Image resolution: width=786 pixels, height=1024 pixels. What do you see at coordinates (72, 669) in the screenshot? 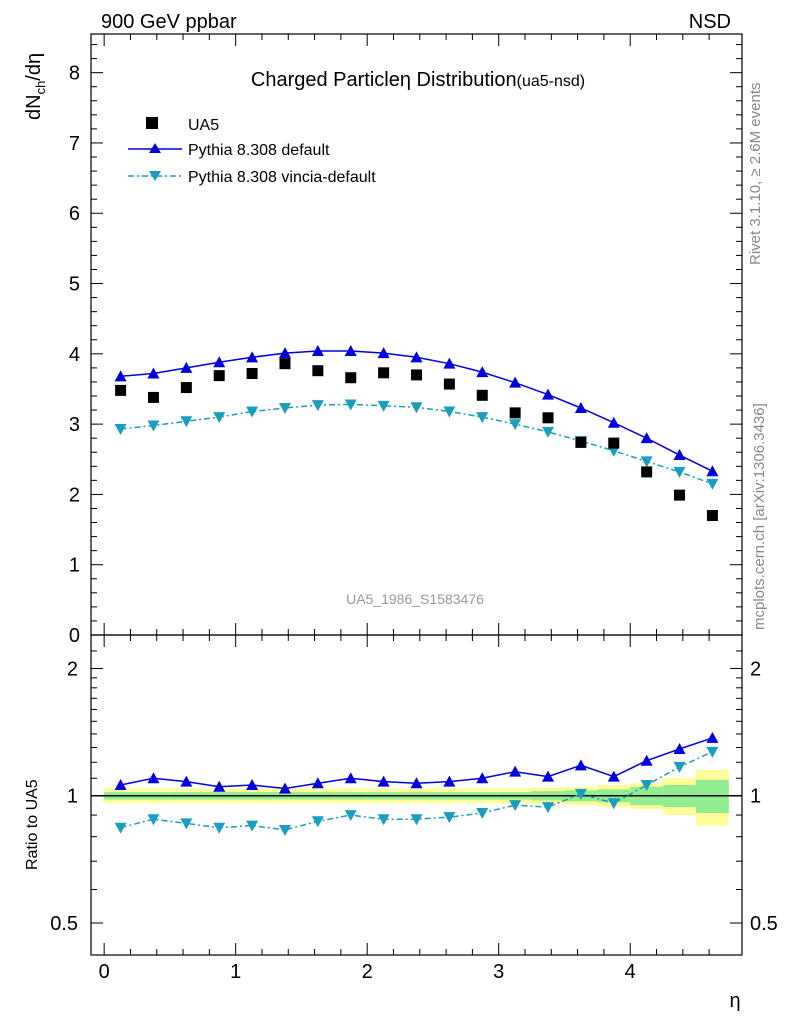
I see `ratio-ytick-label-left: 2` at bounding box center [72, 669].